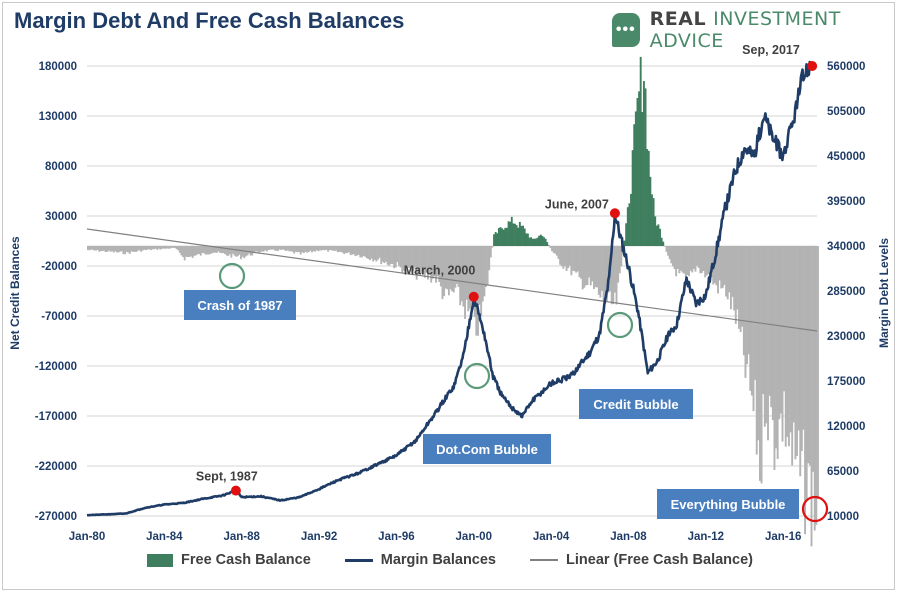 This screenshot has height=595, width=900. What do you see at coordinates (241, 537) in the screenshot?
I see `x-tick-label: Jan-88` at bounding box center [241, 537].